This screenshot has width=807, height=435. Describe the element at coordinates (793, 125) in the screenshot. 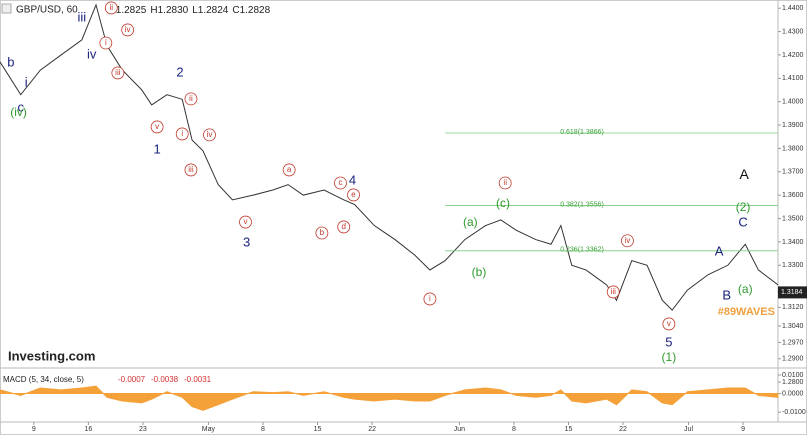

I see `y-tick-label: 1.3900` at that location.